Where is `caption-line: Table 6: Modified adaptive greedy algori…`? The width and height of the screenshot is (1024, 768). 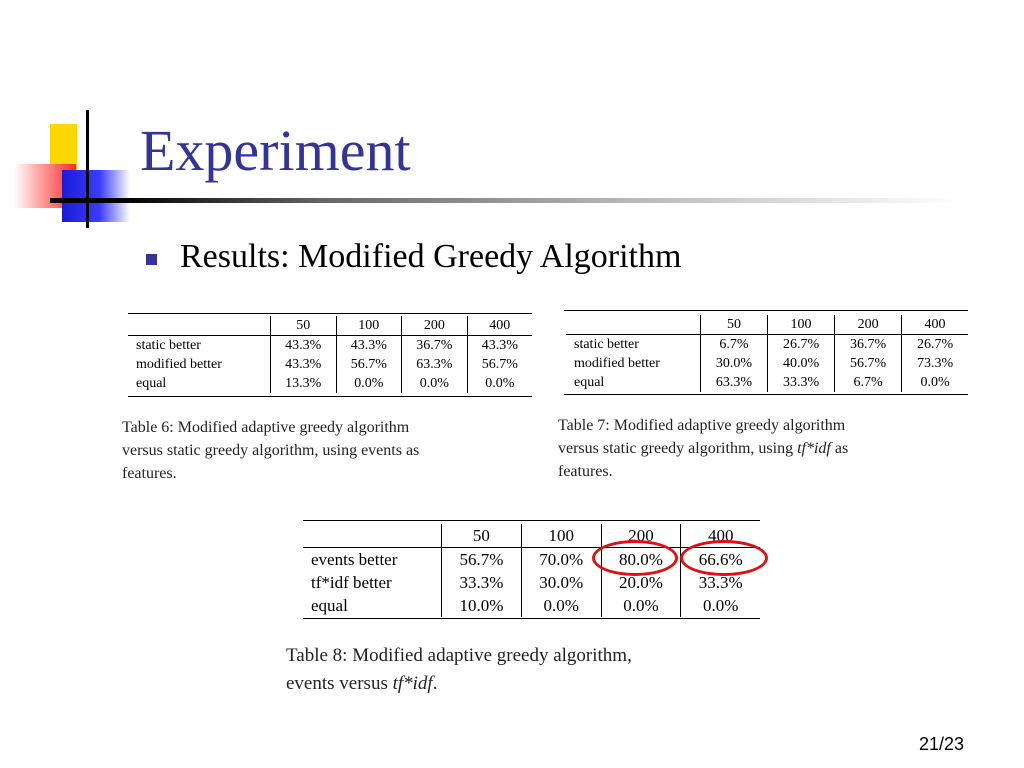 caption-line: Table 6: Modified adaptive greedy algori… is located at coordinates (266, 427).